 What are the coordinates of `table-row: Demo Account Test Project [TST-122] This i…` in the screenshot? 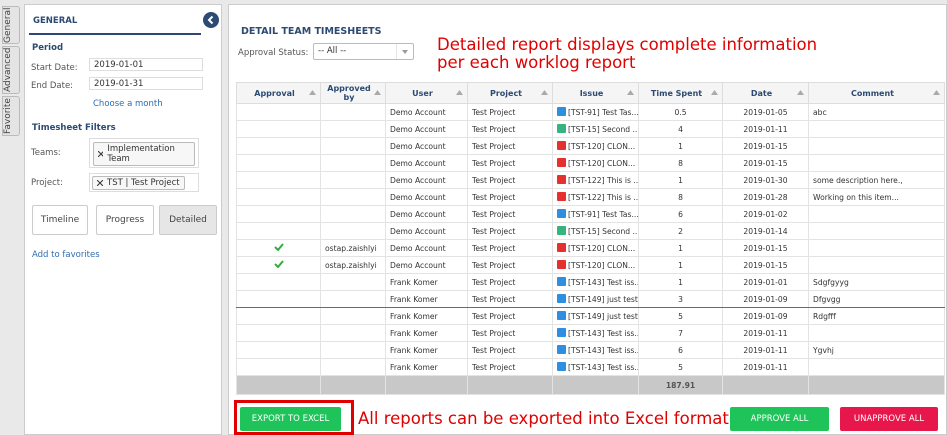 It's located at (590, 197).